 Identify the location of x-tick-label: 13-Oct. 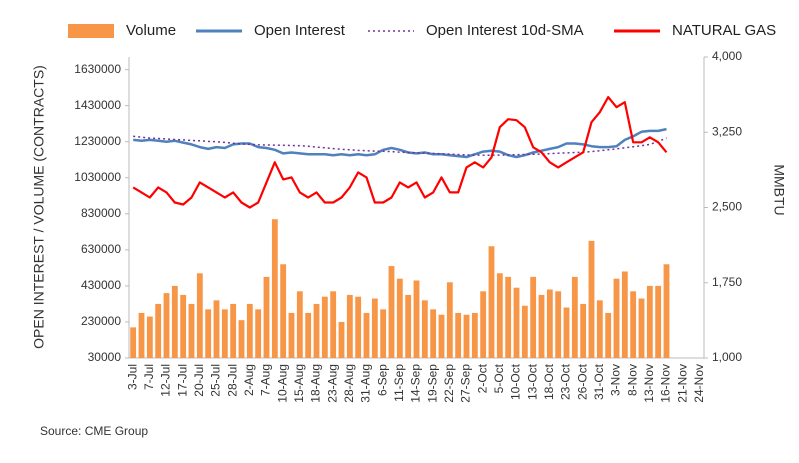
(532, 381).